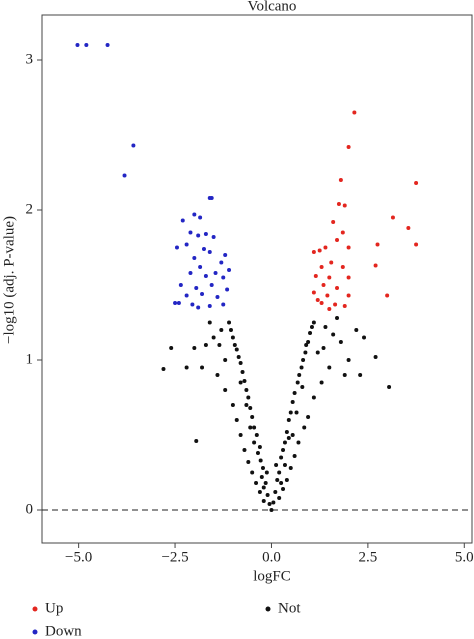 The image size is (474, 639). I want to click on y-tick-label: 0, so click(30, 509).